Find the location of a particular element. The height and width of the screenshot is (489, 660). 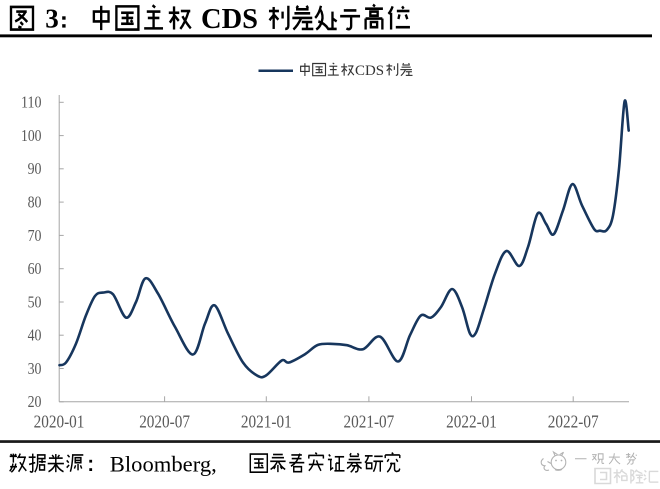

svg-text: 3 is located at coordinates (52, 19).